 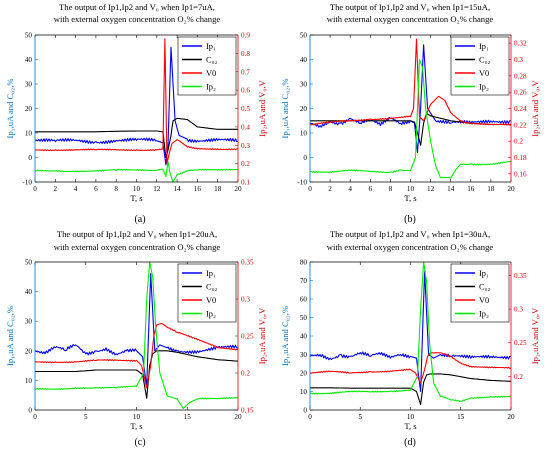 What do you see at coordinates (520, 174) in the screenshot?
I see `y-right-tick-label: 0.16` at bounding box center [520, 174].